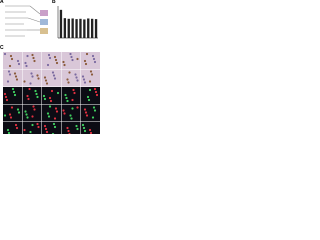 This screenshot has width=320, height=240. I want to click on panel-label: A, so click(2, 2).